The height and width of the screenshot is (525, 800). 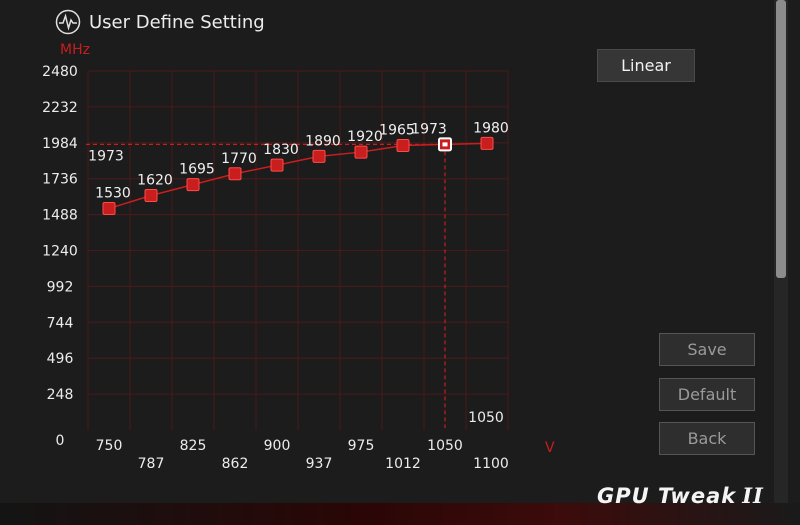 What do you see at coordinates (445, 144) in the screenshot?
I see `data-point-selected-mark` at bounding box center [445, 144].